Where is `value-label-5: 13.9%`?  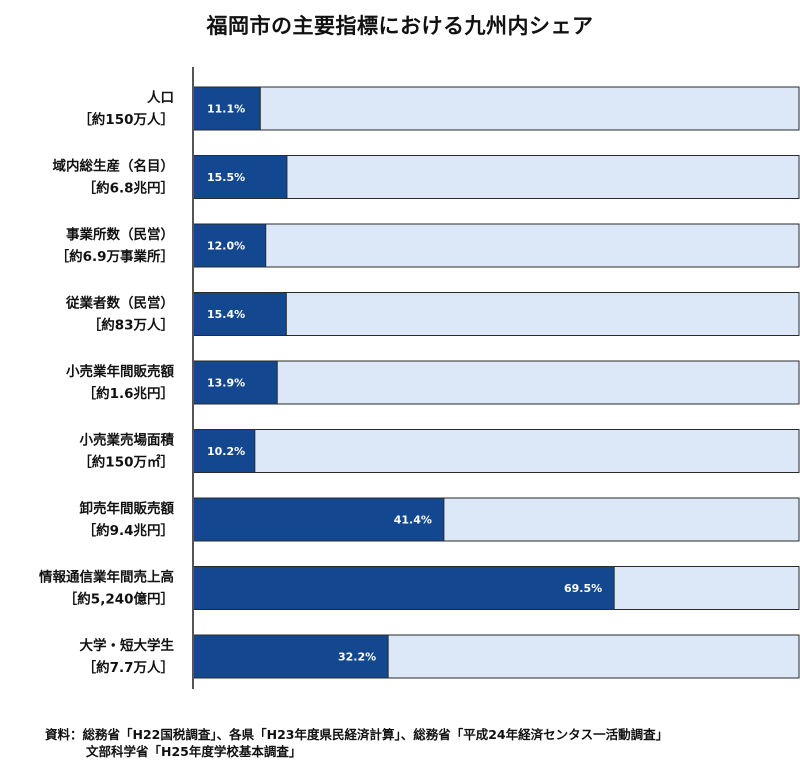
value-label-5: 13.9% is located at coordinates (226, 383).